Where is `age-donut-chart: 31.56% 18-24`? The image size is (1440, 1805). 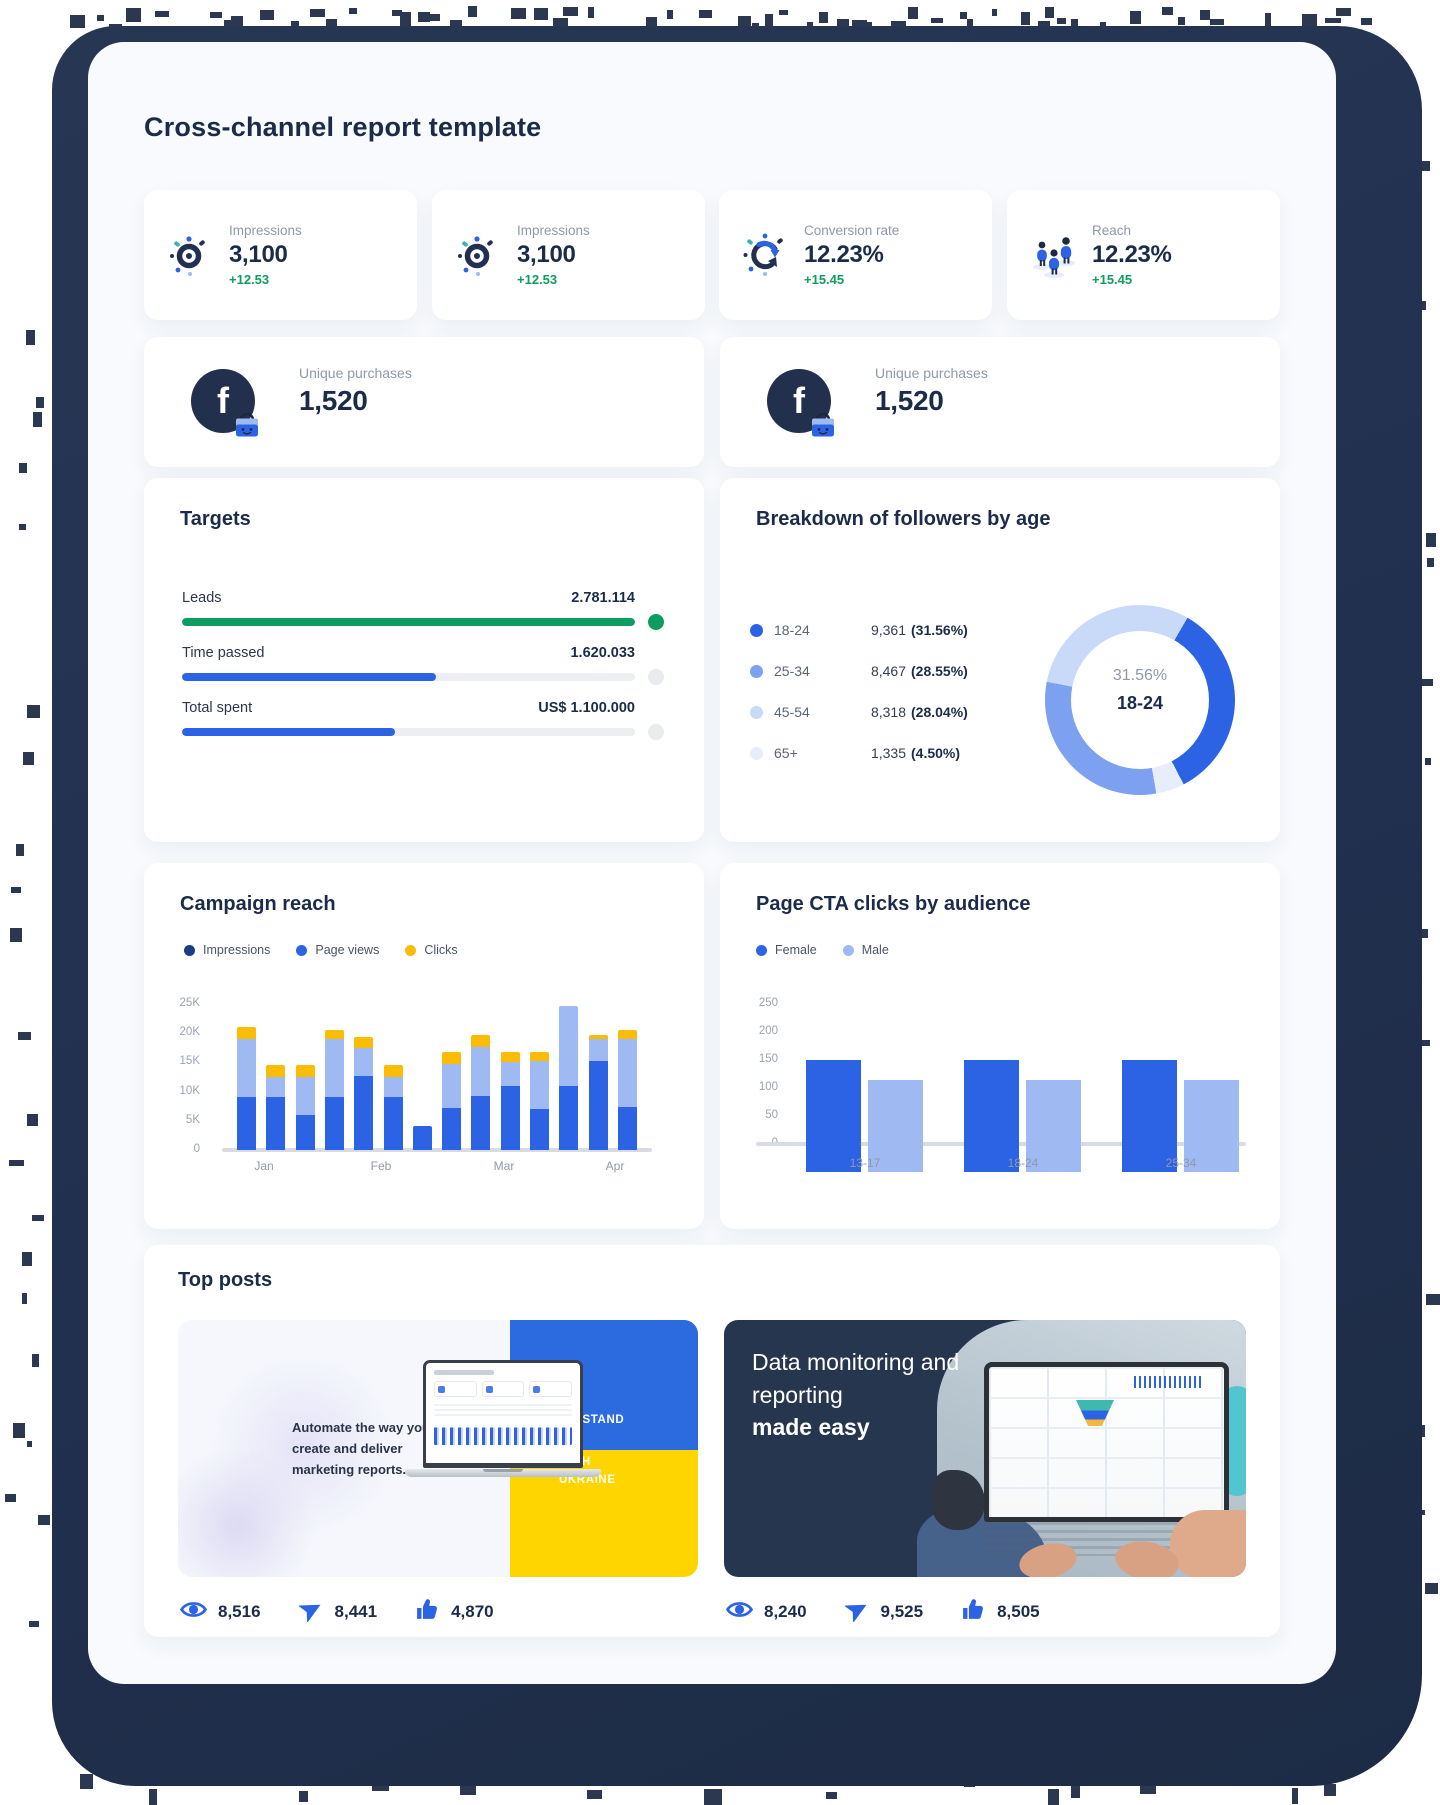 age-donut-chart: 31.56% 18-24 is located at coordinates (1140, 700).